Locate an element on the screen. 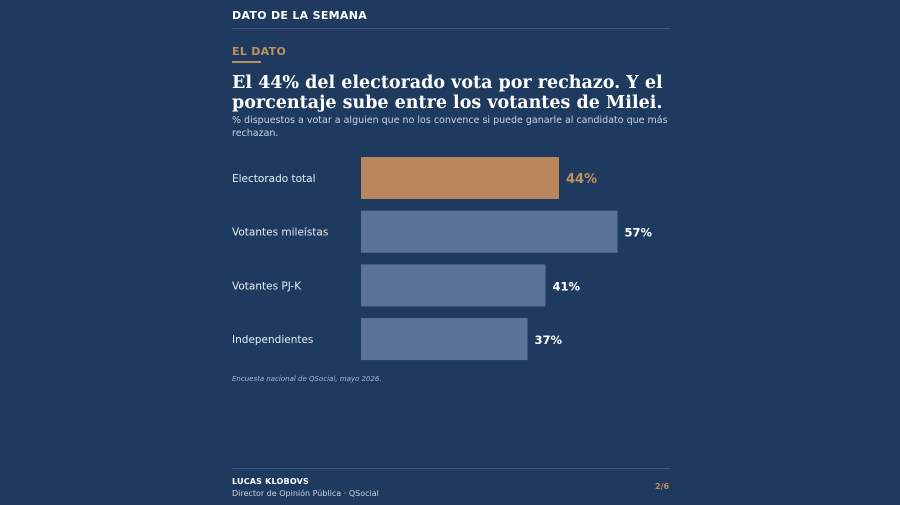  value-label: 37% is located at coordinates (549, 340).